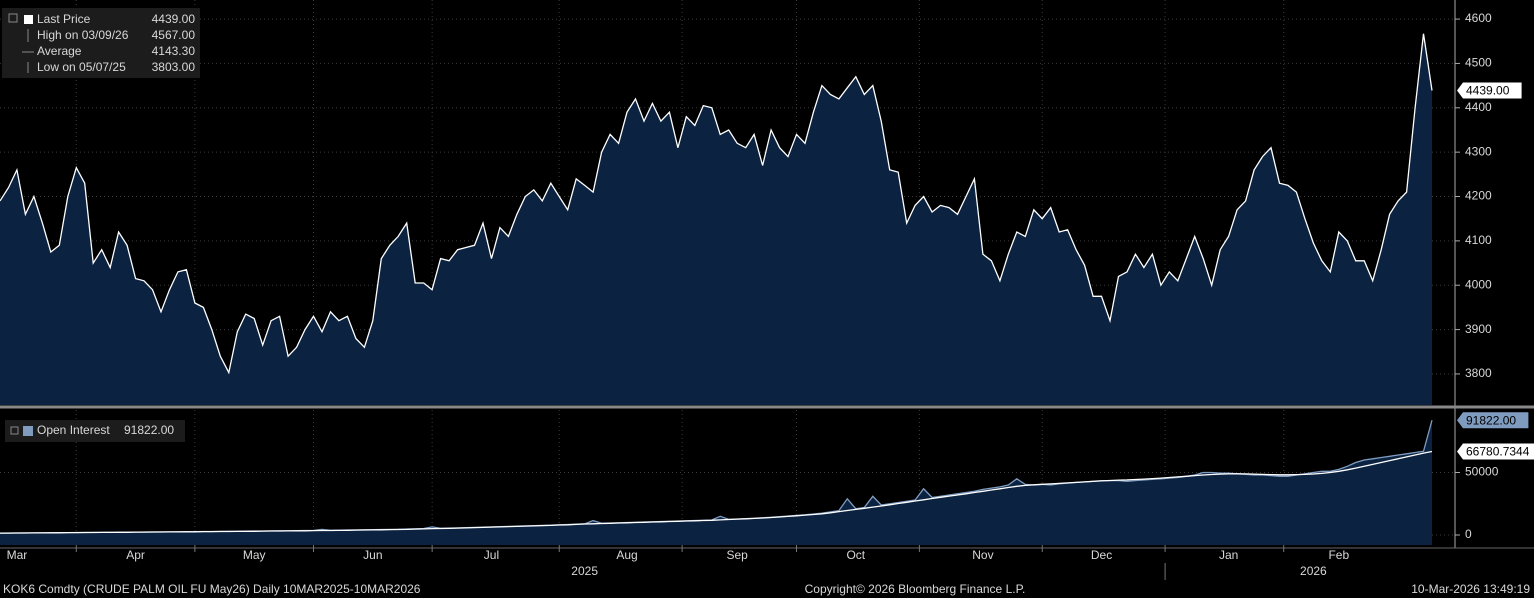 The height and width of the screenshot is (598, 1534). I want to click on oi-legend: Open Interest 91822.00, so click(95, 431).